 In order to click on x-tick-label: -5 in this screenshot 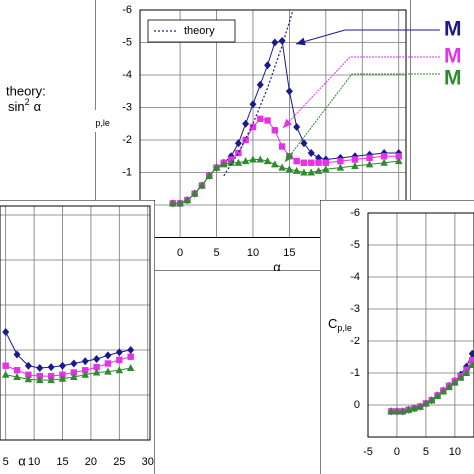, I will do `click(368, 452)`.